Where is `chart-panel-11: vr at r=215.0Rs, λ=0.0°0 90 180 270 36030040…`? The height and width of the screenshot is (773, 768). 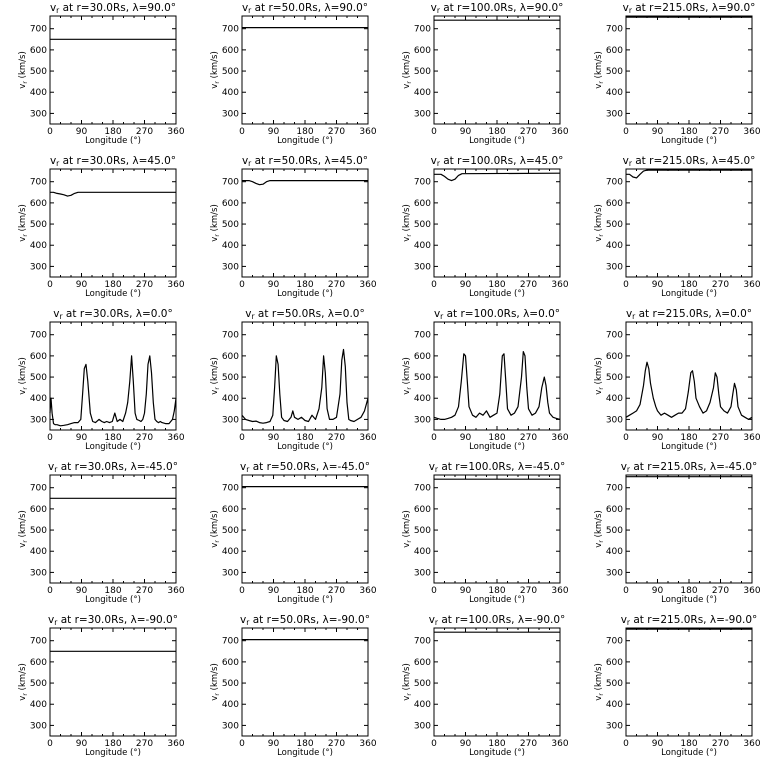
chart-panel-11: vr at r=215.0Rs, λ=0.0°0 90 180 270 36030040… is located at coordinates (677, 380).